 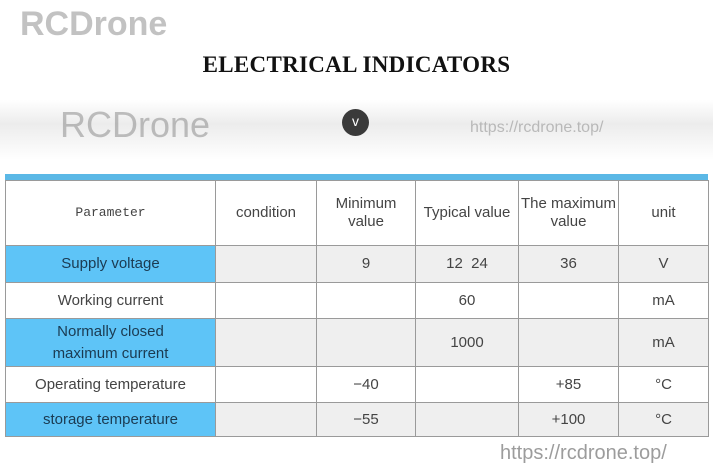 What do you see at coordinates (583, 453) in the screenshot?
I see `watermark: https://rcdrone.top/` at bounding box center [583, 453].